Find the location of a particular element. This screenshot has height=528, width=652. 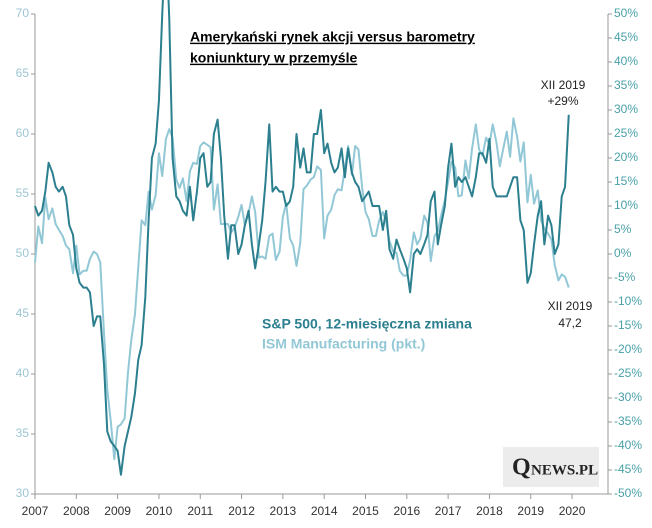

y2-tick-label: 5% is located at coordinates (623, 229).